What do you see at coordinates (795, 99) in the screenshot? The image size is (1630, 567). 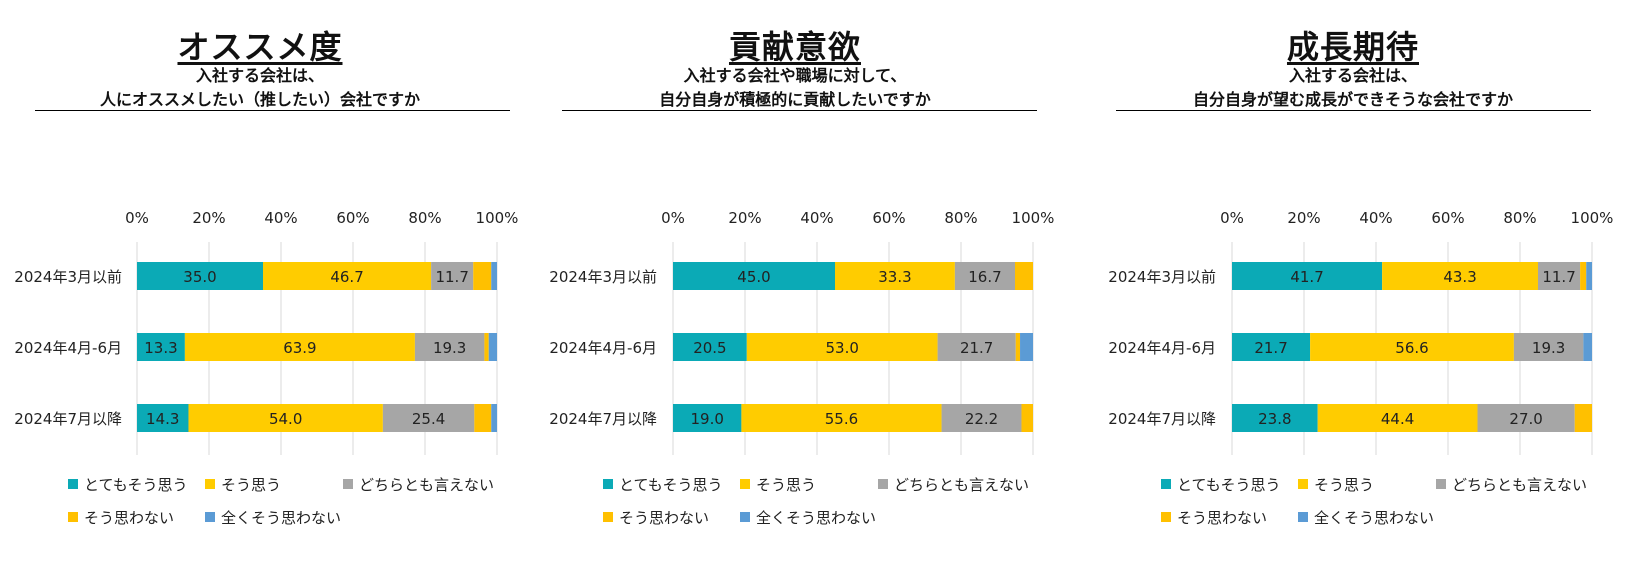 I see `panel-2-subtitle-line-2: 自分自身が積極的に貢献したいですか` at bounding box center [795, 99].